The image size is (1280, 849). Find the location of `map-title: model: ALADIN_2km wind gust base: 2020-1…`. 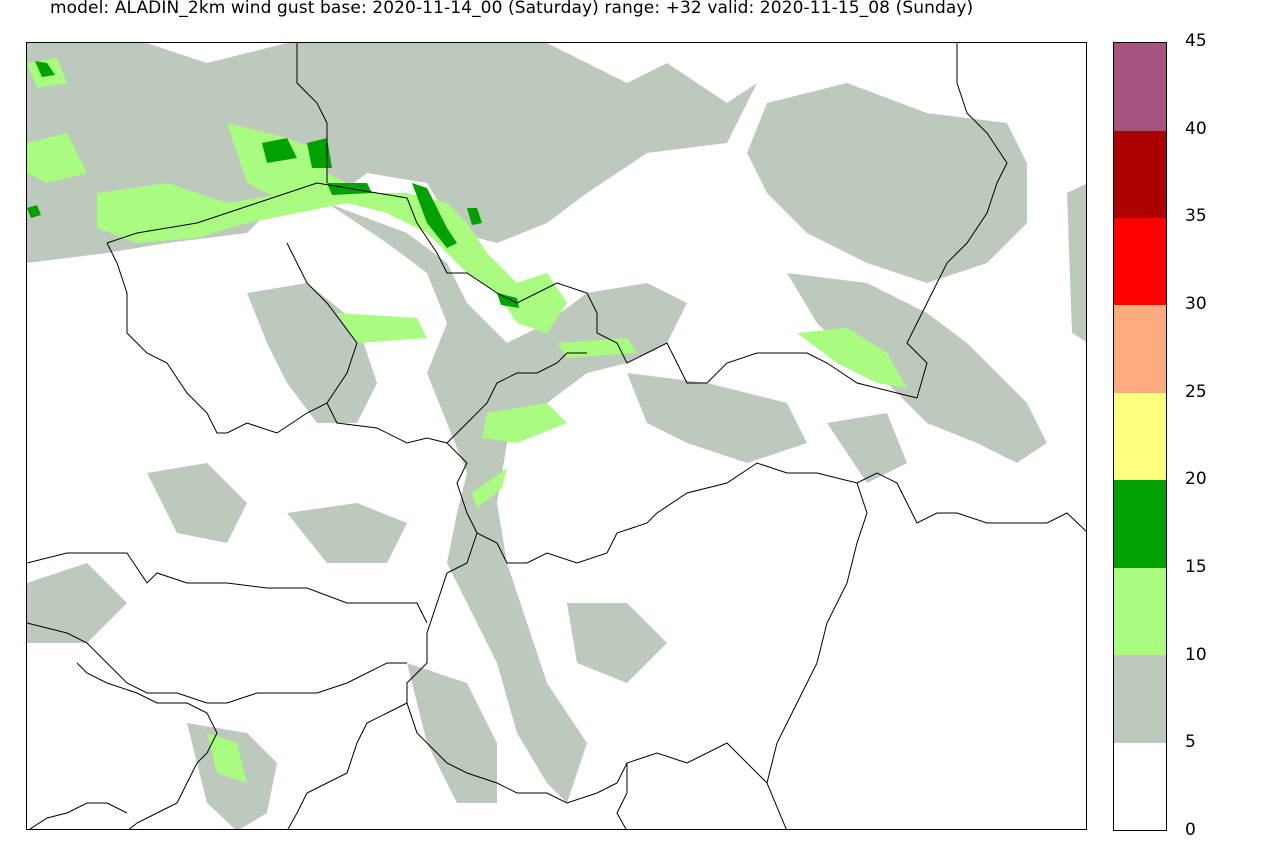

map-title: model: ALADIN_2km wind gust base: 2020-1… is located at coordinates (512, 9).